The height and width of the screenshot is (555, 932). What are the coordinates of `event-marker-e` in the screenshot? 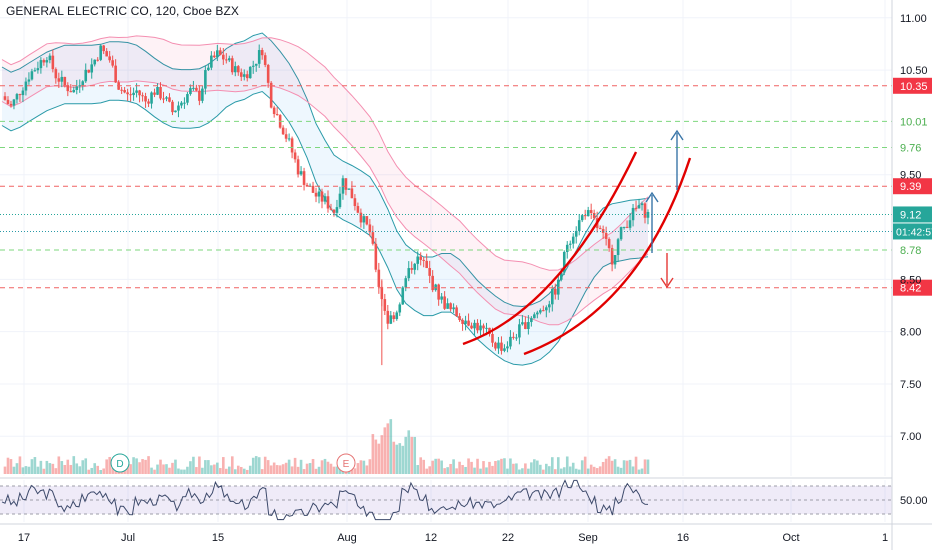 It's located at (346, 463).